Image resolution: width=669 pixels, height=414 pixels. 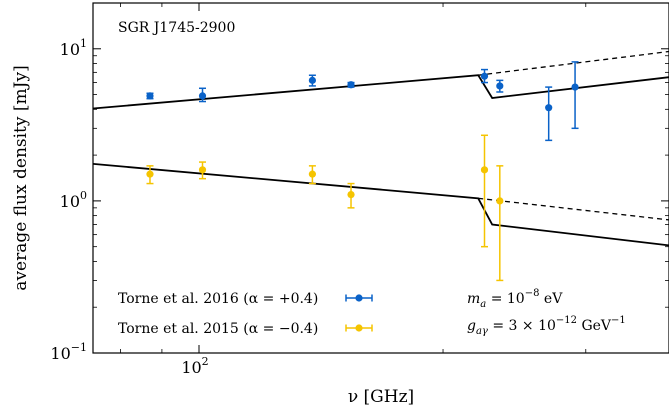 What do you see at coordinates (218, 329) in the screenshot?
I see `legend-label: Torne et al. 2015 (α = −0.4)` at bounding box center [218, 329].